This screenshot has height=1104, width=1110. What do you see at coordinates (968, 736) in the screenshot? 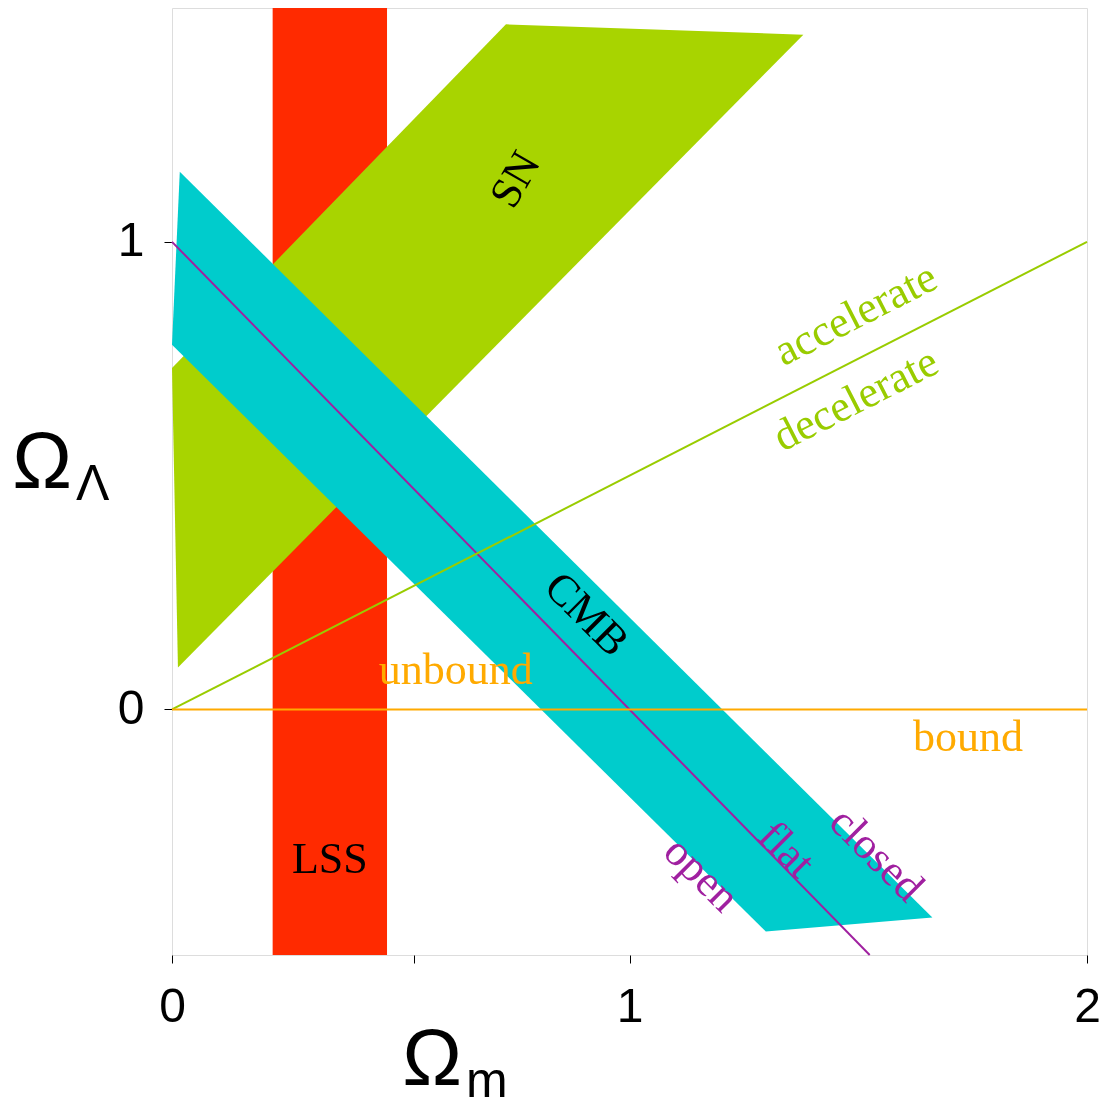
I see `annotation: bound` at bounding box center [968, 736].